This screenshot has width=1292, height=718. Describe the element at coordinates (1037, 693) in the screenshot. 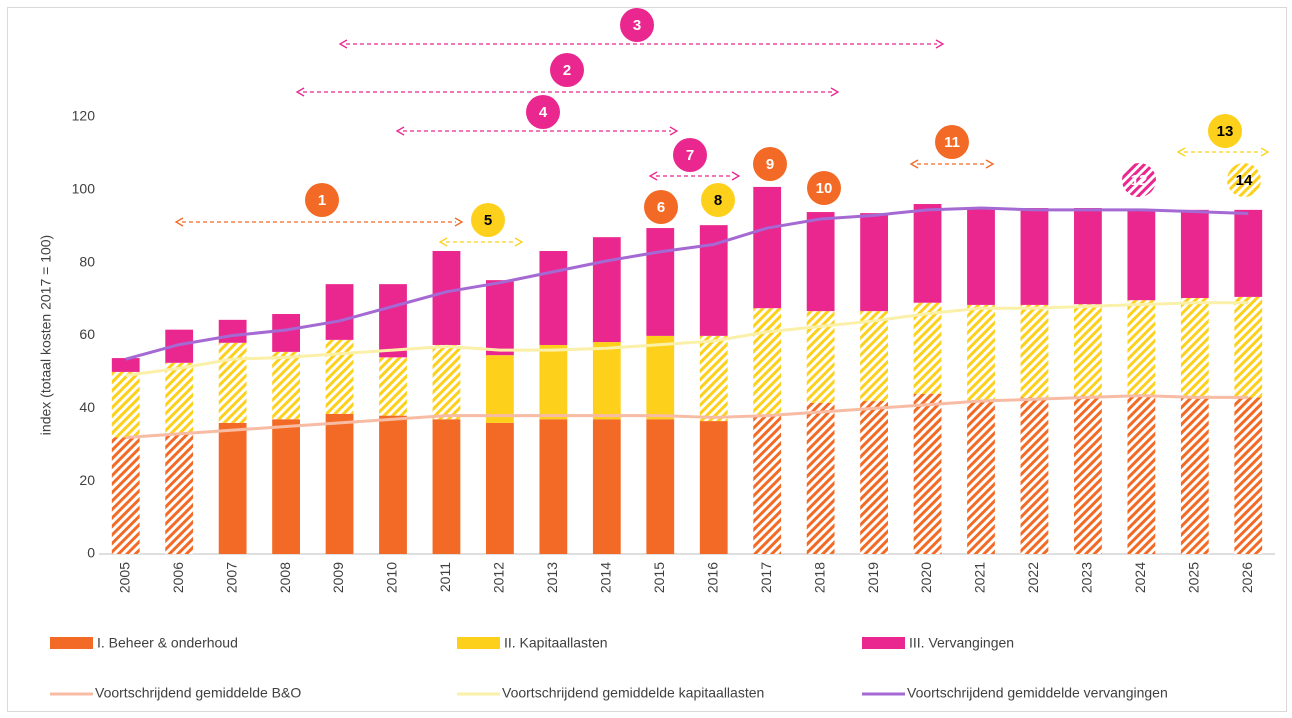

I see `legend-label: Voortschrijdend gemiddelde vervangingen` at that location.